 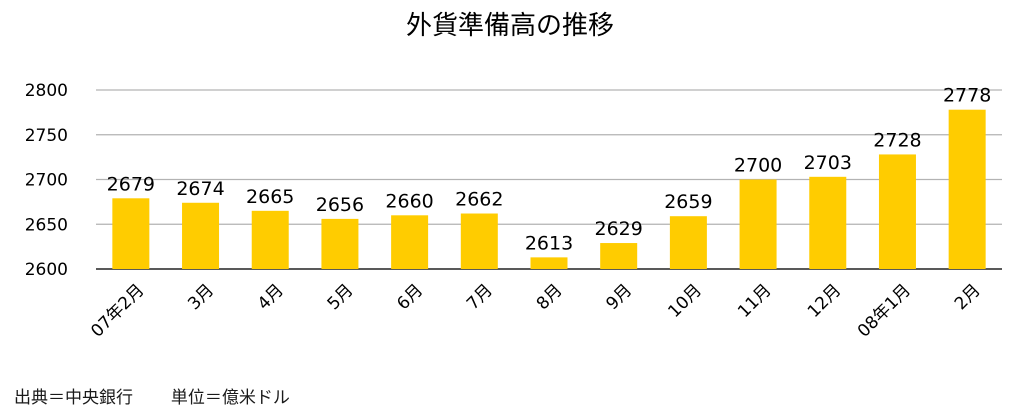 What do you see at coordinates (967, 96) in the screenshot?
I see `data-label: 2778` at bounding box center [967, 96].